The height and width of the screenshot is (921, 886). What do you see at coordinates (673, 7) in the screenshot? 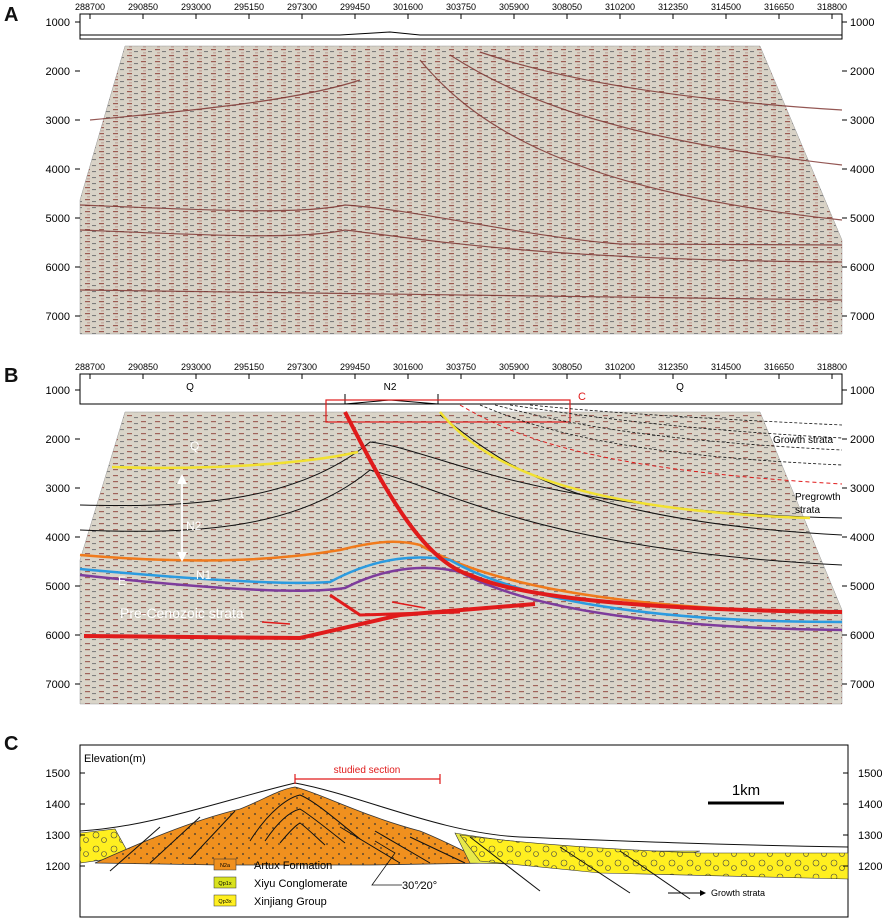
I see `top-axis-tick-label: 312350` at bounding box center [673, 7].